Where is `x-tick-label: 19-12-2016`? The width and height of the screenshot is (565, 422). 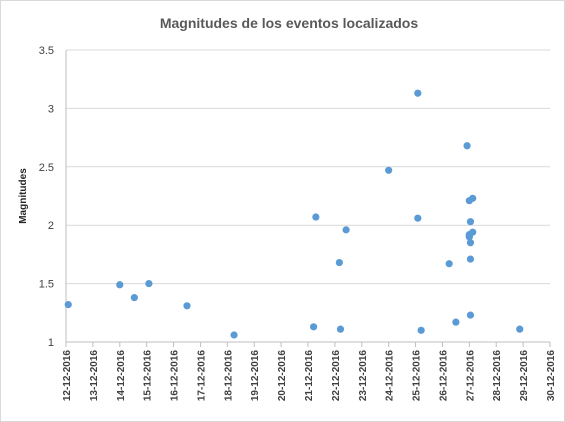
x-tick-label: 19-12-2016 is located at coordinates (255, 376).